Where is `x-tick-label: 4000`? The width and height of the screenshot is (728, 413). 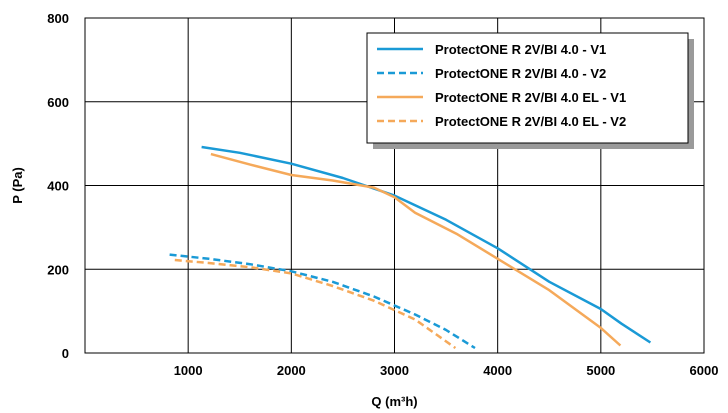 x-tick-label: 4000 is located at coordinates (497, 370).